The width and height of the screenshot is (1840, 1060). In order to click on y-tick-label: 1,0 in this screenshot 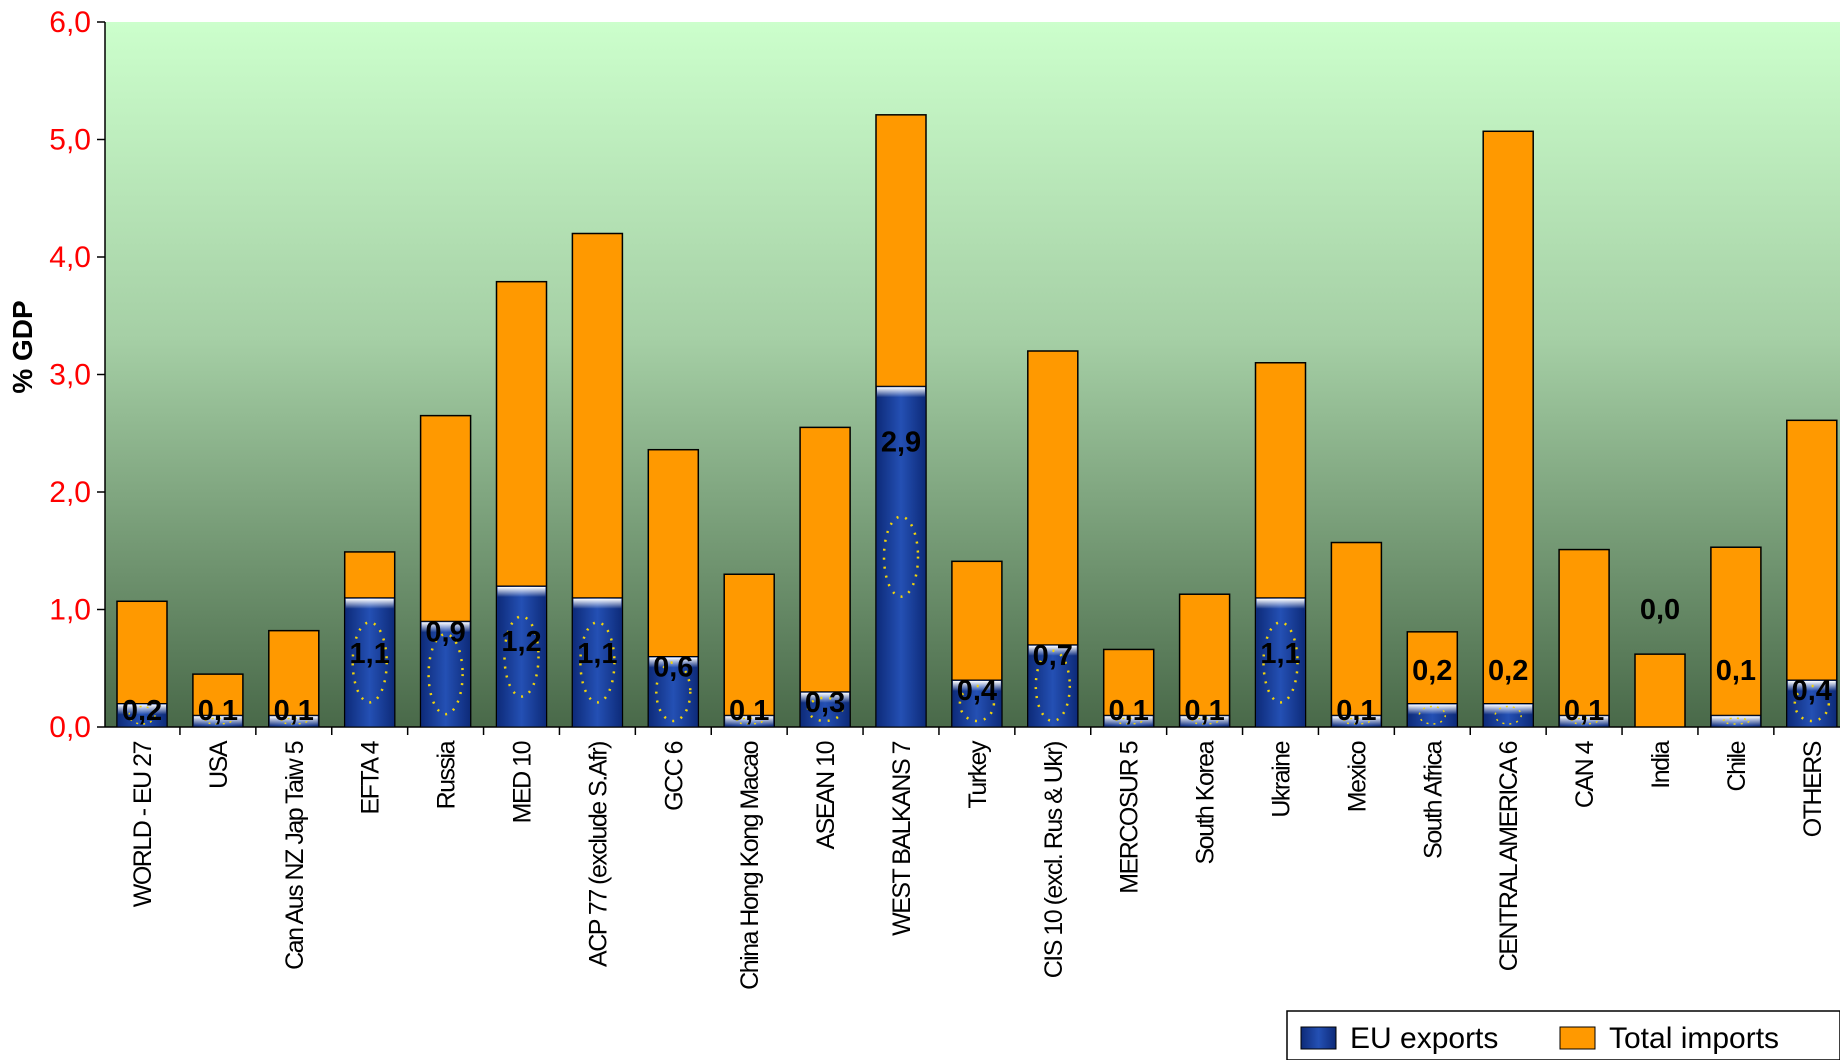, I will do `click(70, 610)`.